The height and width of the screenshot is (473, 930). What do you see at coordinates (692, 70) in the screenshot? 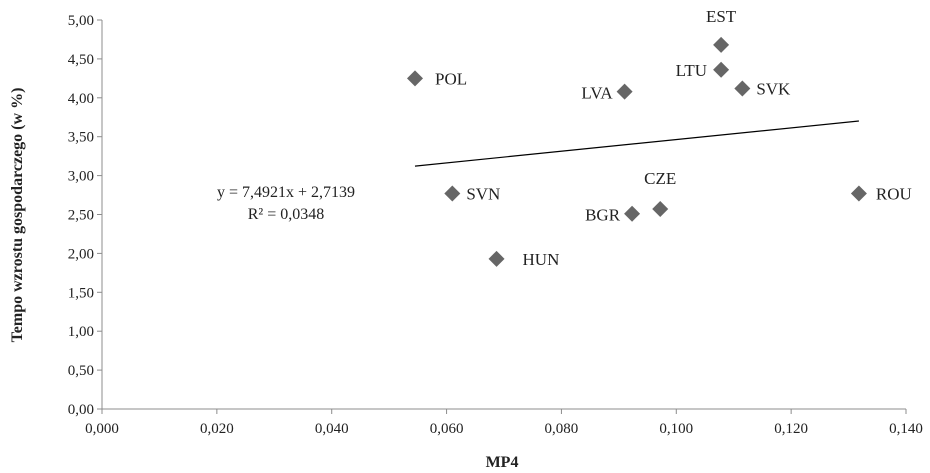
I see `point-label-ltu: LTU` at bounding box center [692, 70].